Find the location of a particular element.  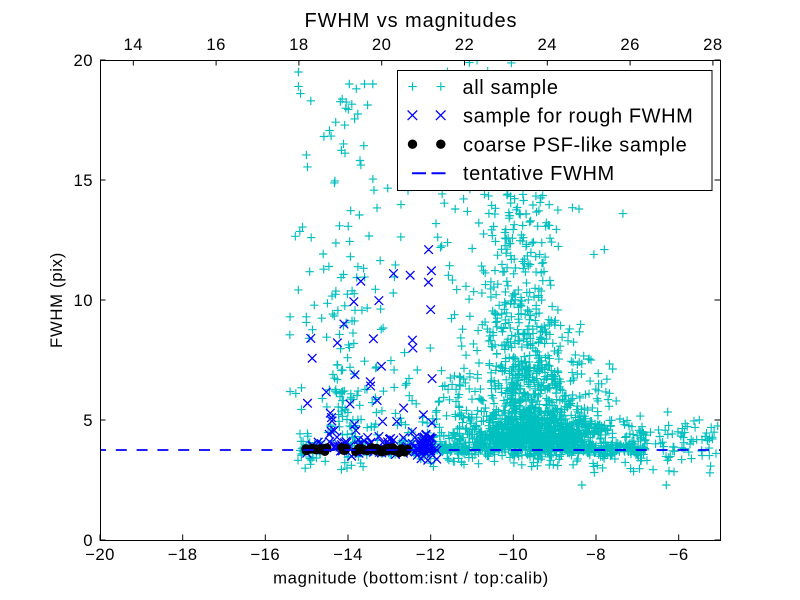

svg-text: coarse PSF-like sample is located at coordinates (575, 145).